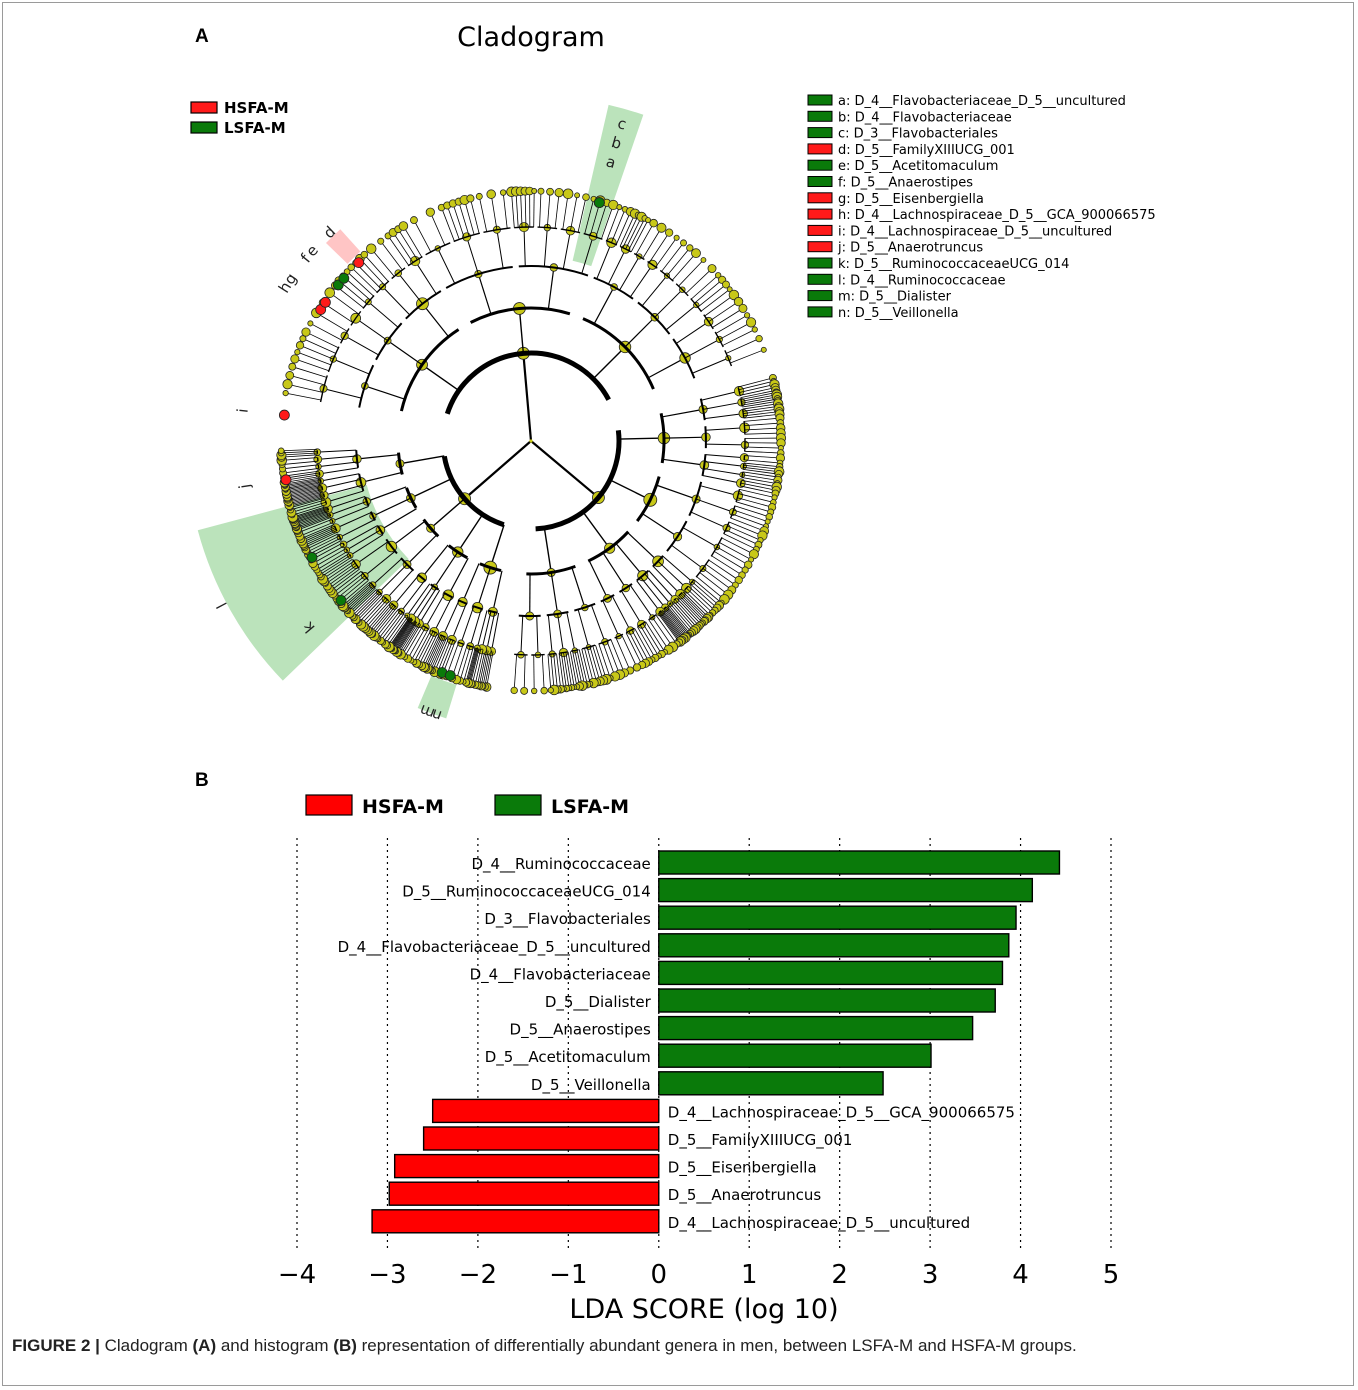 Image resolution: width=1358 pixels, height=1390 pixels. Describe the element at coordinates (591, 1085) in the screenshot. I see `bar-label: D_5__Veillonella` at that location.